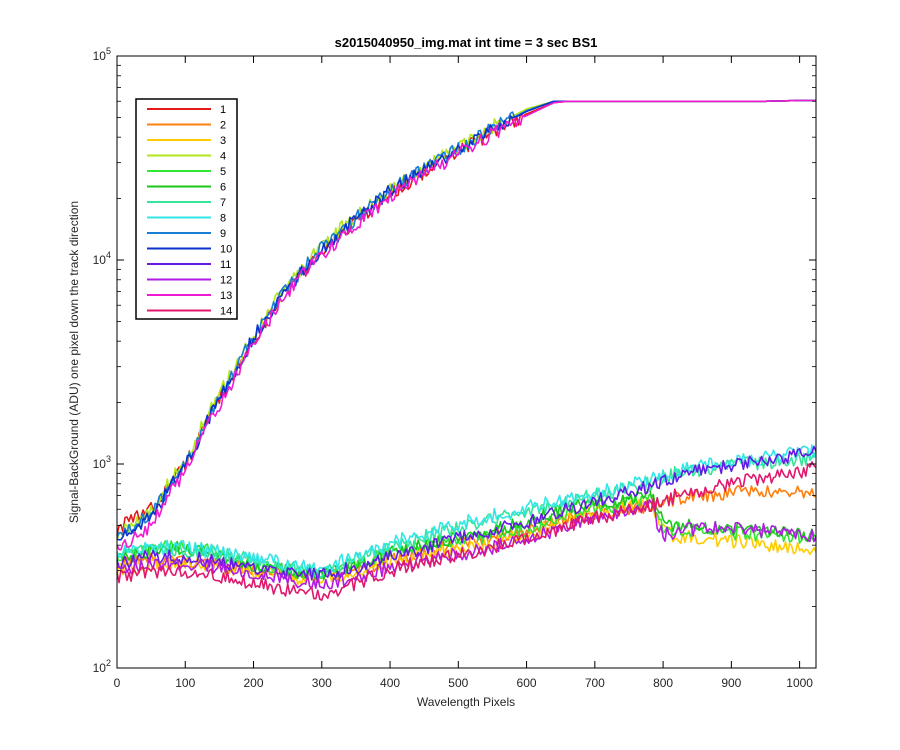 This screenshot has width=900, height=750. What do you see at coordinates (799, 683) in the screenshot?
I see `x-tick-label: 1000` at bounding box center [799, 683].